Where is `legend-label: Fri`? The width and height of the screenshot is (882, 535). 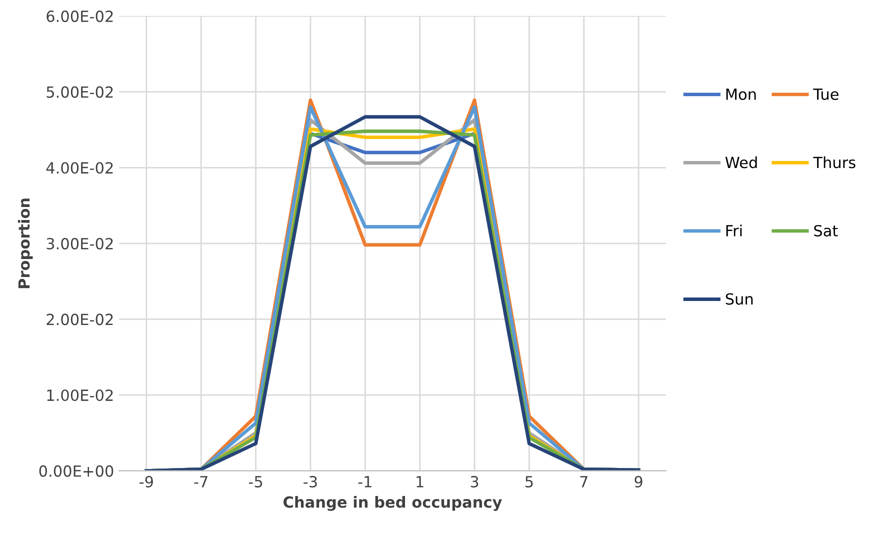
legend-label: Fri is located at coordinates (734, 230).